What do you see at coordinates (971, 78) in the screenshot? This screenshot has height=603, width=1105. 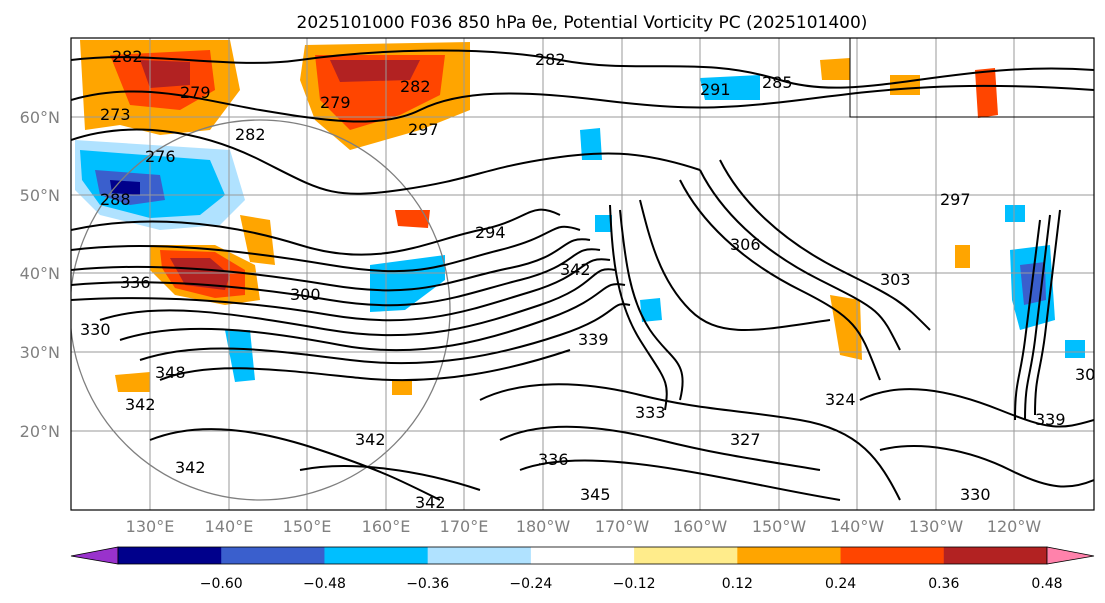 I see `inset-box` at bounding box center [971, 78].